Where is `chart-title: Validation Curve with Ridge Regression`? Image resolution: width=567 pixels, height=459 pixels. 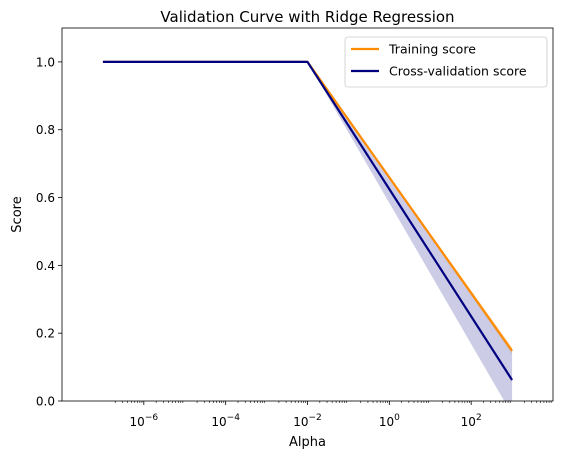 chart-title: Validation Curve with Ridge Regression is located at coordinates (307, 17).